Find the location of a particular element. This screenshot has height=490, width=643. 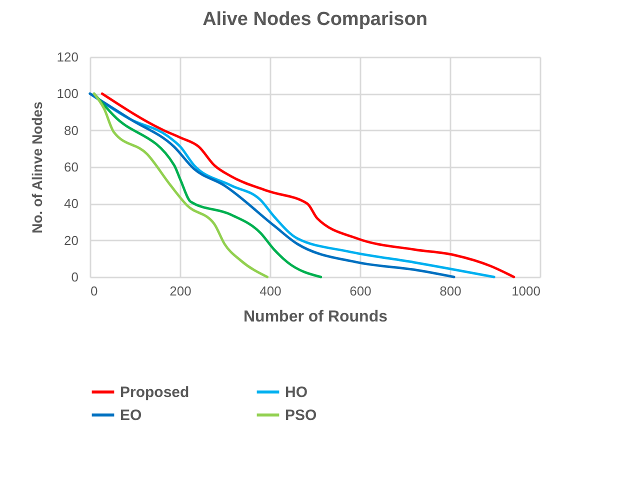

legend-label: EO is located at coordinates (131, 415).